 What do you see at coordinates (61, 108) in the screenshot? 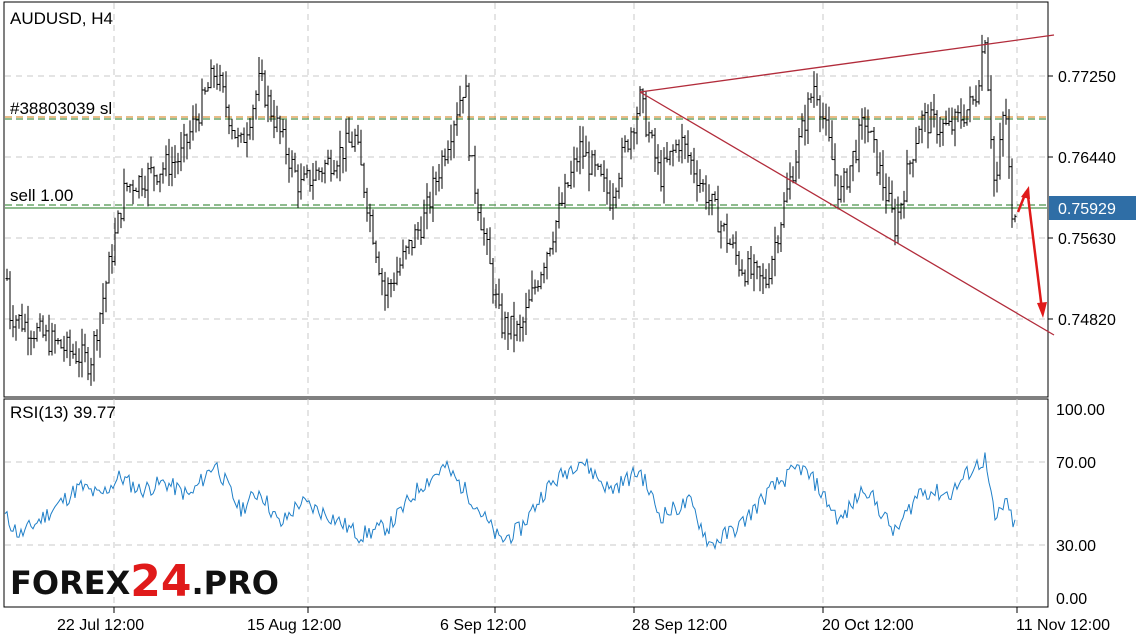
I see `sl-level-label: #38803039 sl` at bounding box center [61, 108].